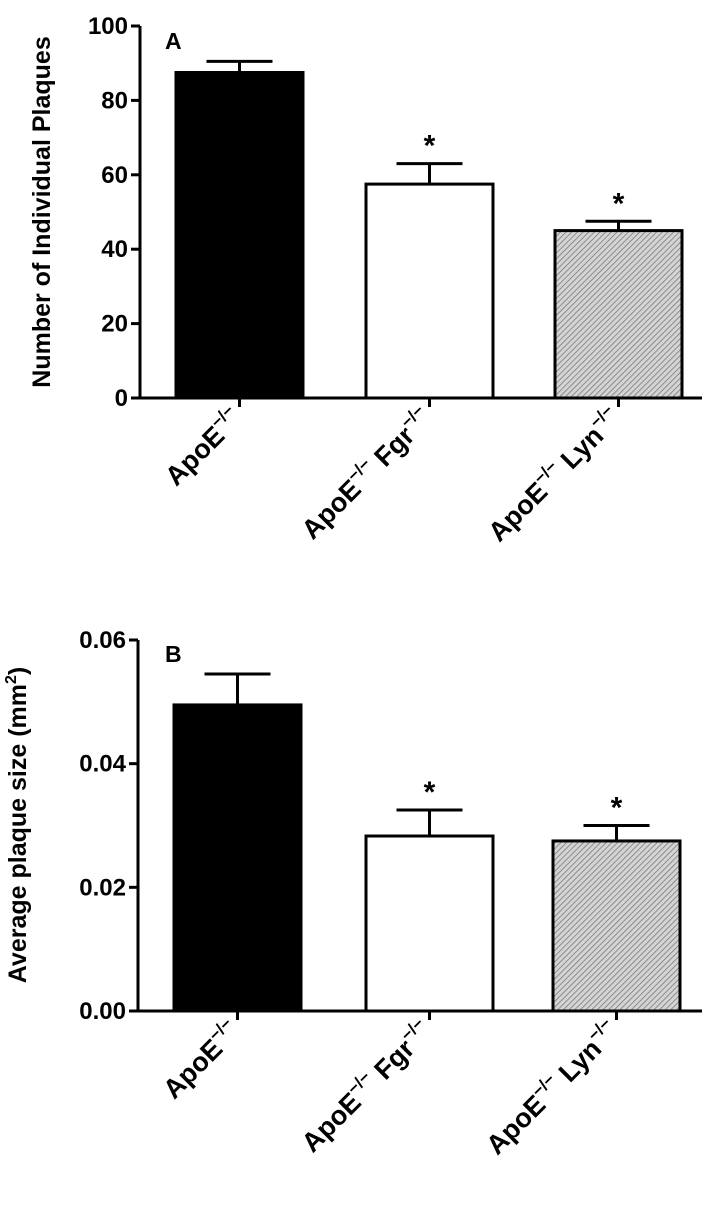 This screenshot has width=709, height=1207. Describe the element at coordinates (121, 398) in the screenshot. I see `y-tick-label: 0` at that location.